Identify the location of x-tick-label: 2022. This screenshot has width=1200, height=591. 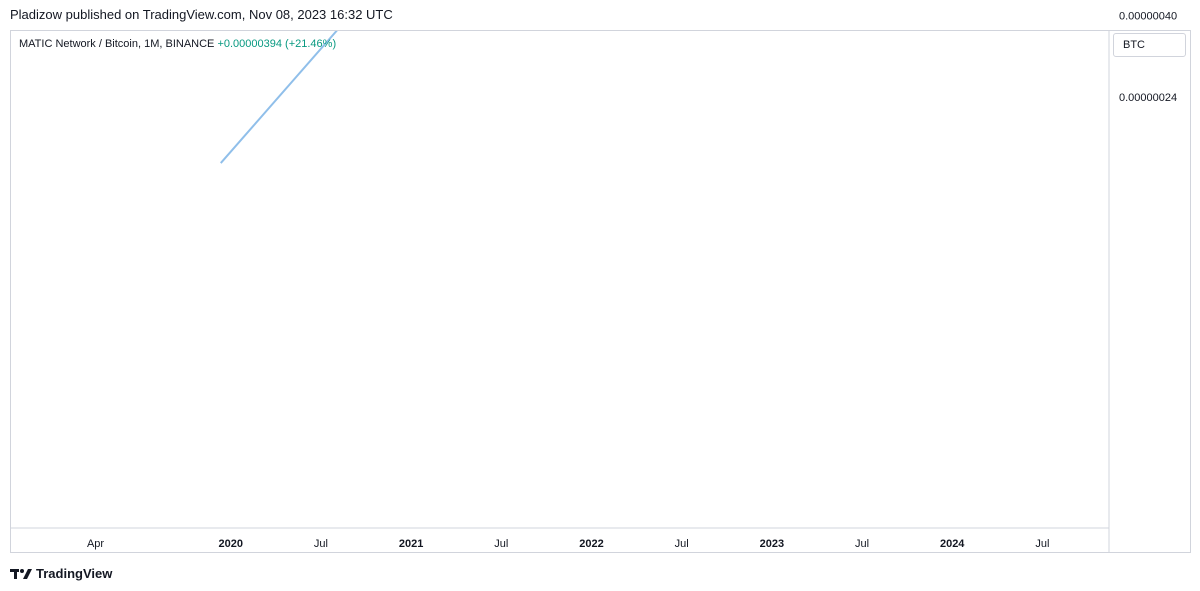
(591, 544).